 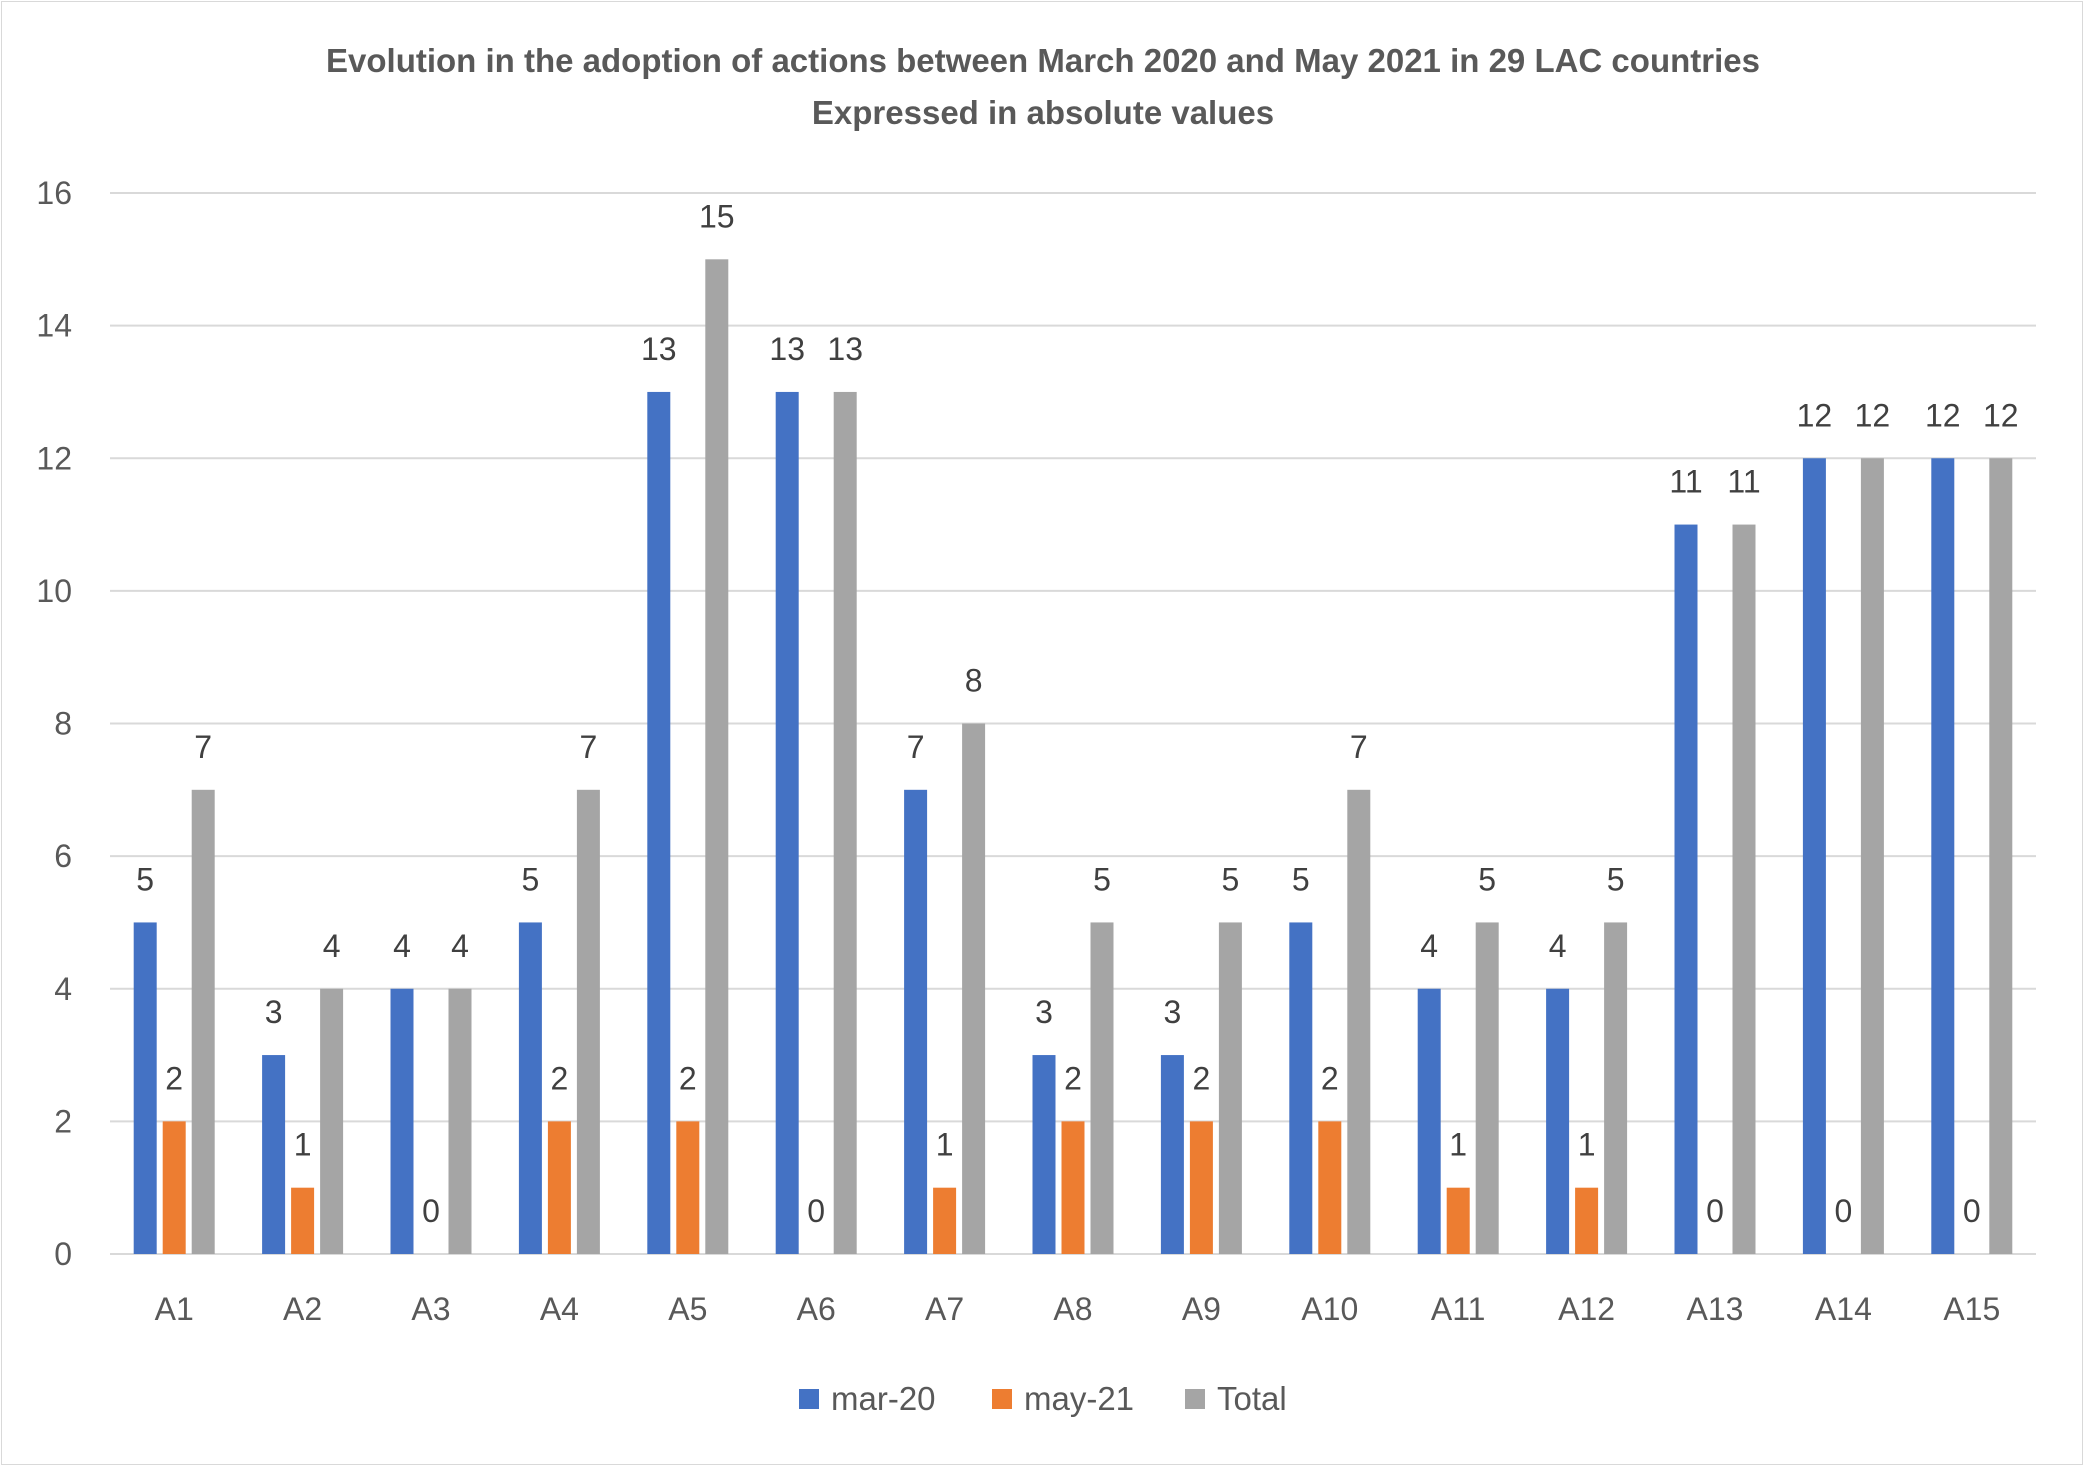 I want to click on bar-mar-20-A2, so click(x=274, y=1154).